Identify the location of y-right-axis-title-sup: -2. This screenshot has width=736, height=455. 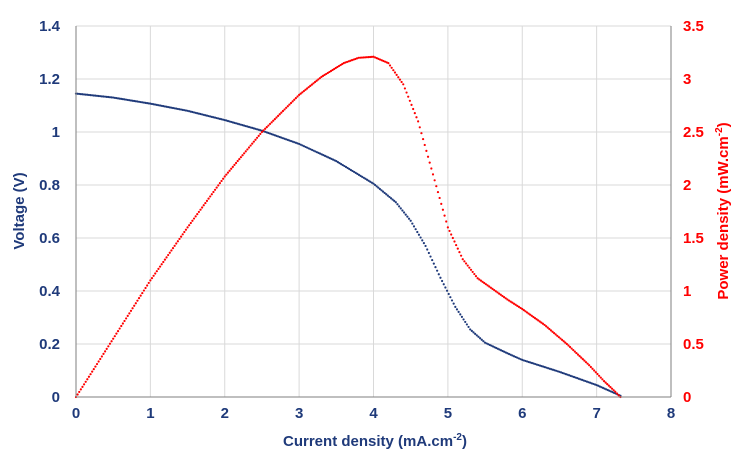
(719, 131).